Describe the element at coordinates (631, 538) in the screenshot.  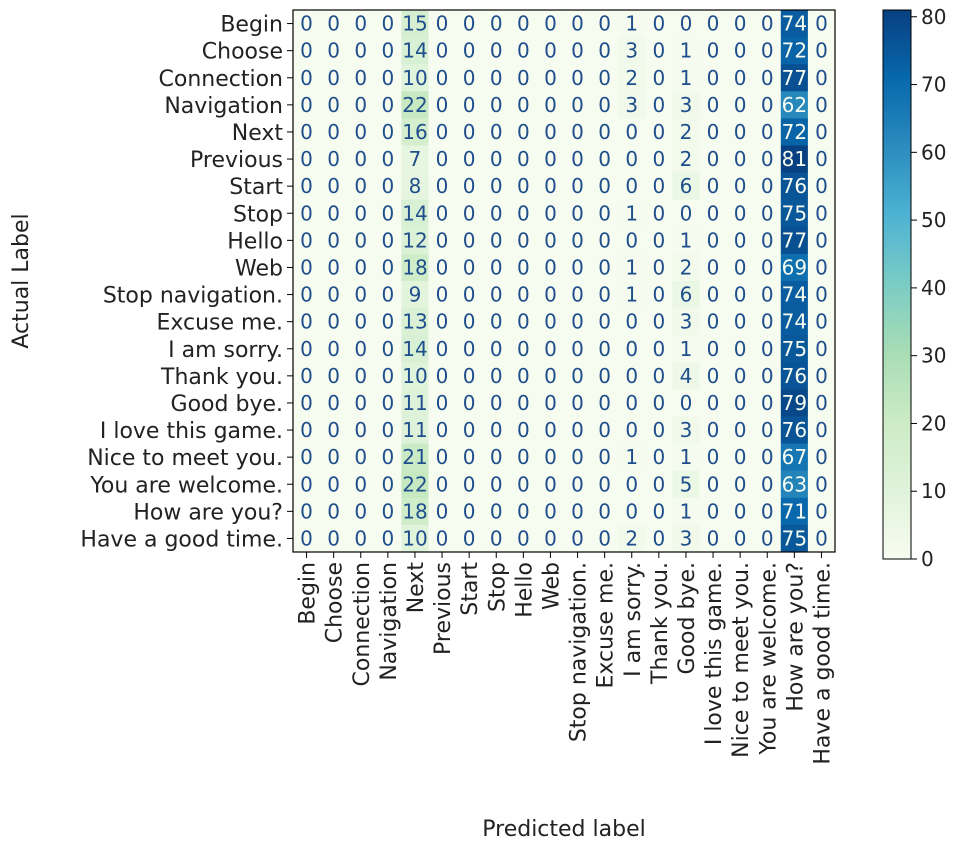
I see `cell-value-label: 2` at that location.